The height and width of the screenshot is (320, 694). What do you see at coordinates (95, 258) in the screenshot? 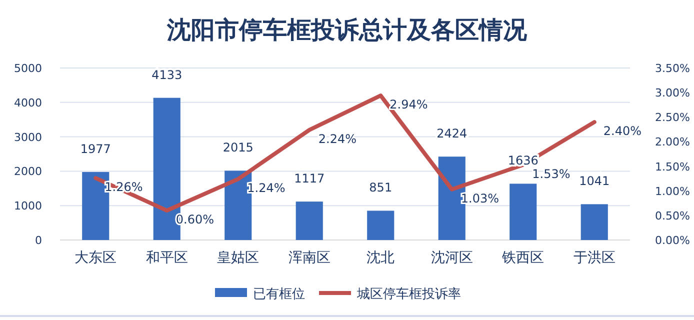
I see `x-tick-label: 大东区` at bounding box center [95, 258].